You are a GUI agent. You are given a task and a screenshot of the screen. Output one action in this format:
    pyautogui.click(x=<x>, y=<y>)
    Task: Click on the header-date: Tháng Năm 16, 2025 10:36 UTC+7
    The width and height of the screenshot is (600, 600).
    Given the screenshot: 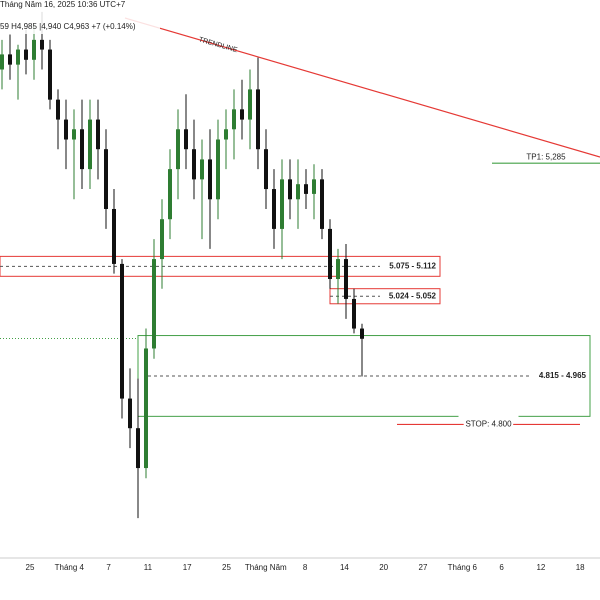 What is the action you would take?
    pyautogui.click(x=63, y=4)
    